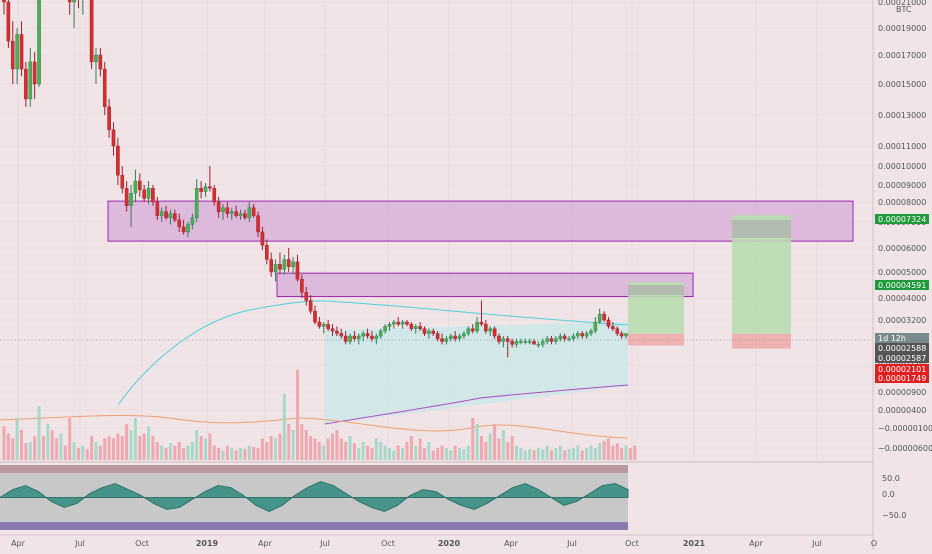  I want to click on time-tick-label: 2021, so click(694, 543).